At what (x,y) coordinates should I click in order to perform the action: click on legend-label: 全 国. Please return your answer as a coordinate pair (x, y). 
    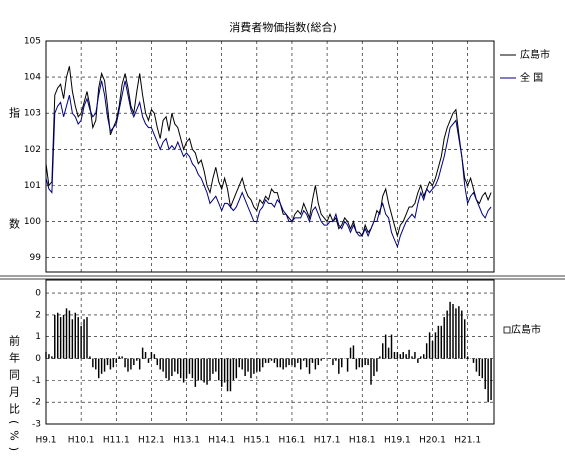
    Looking at the image, I should click on (531, 77).